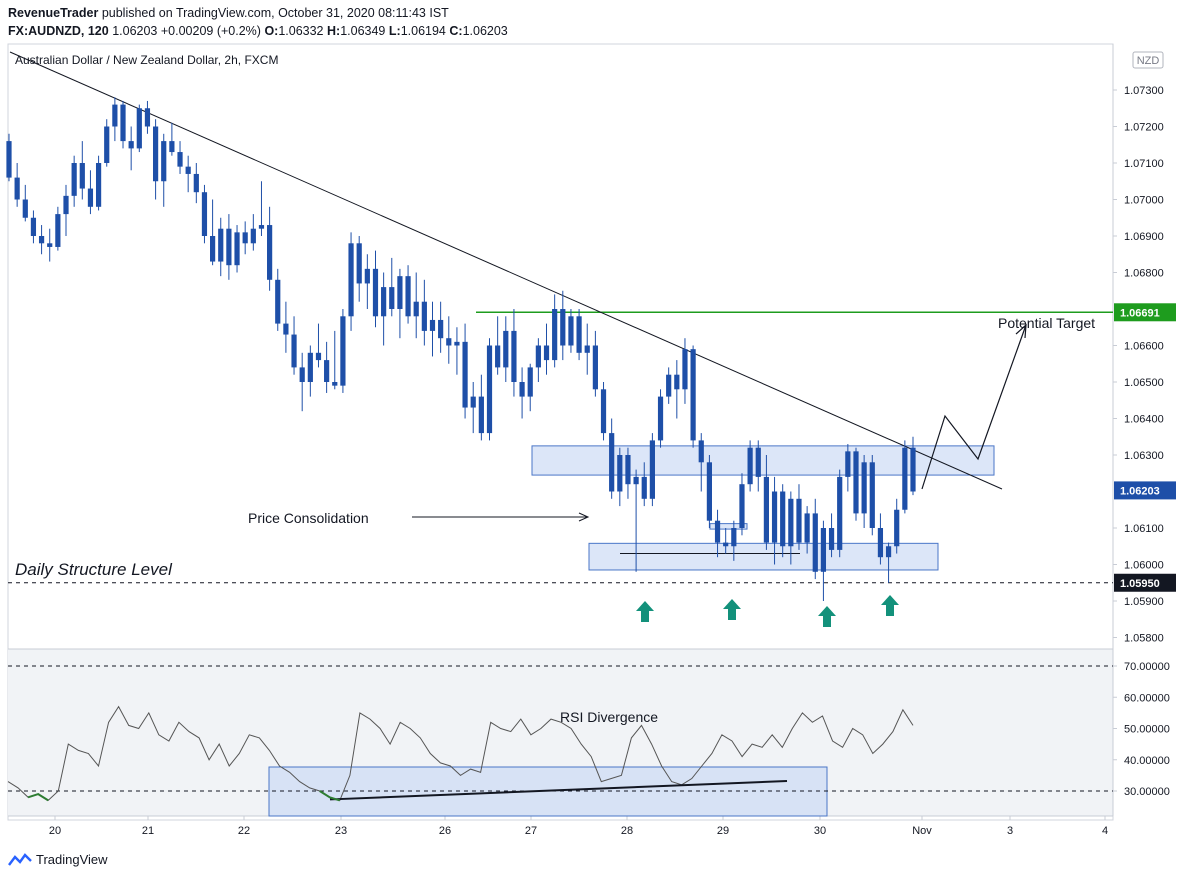 The width and height of the screenshot is (1188, 880). I want to click on time-axis-ticks: 20 21 22 23 26 27 28 29 30 Nov 3 4, so click(578, 826).